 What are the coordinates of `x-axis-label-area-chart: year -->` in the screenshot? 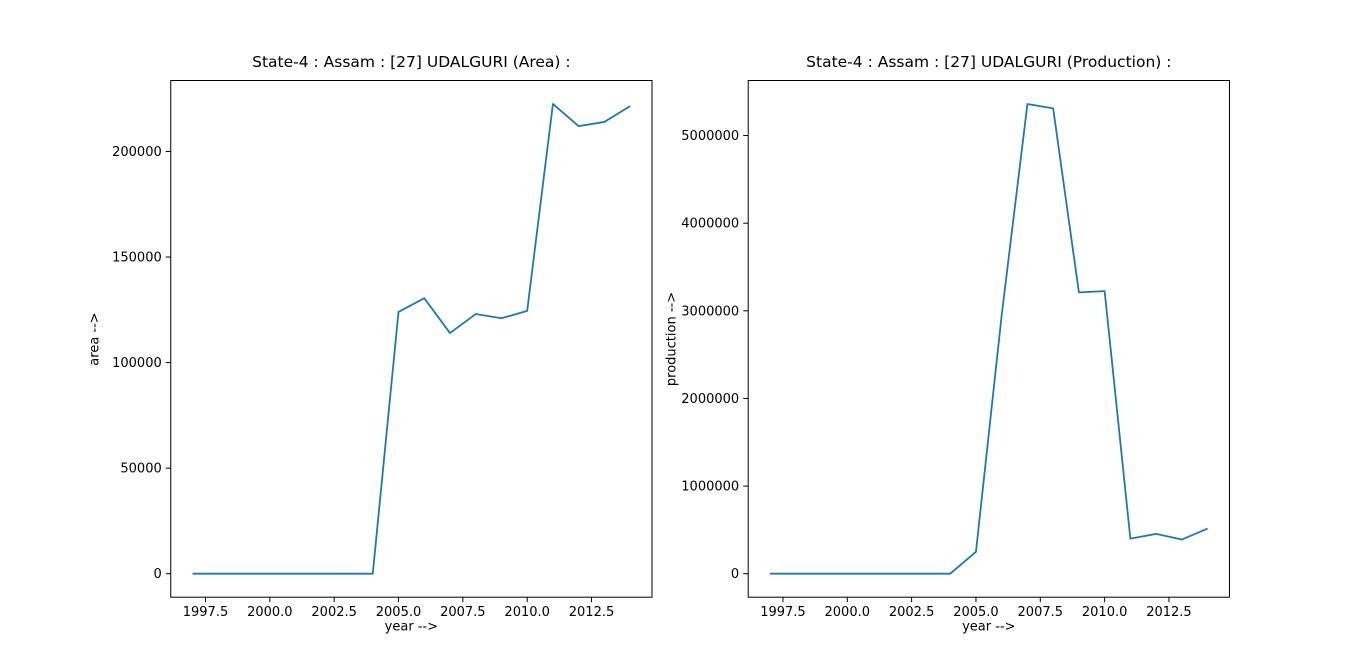 It's located at (411, 627).